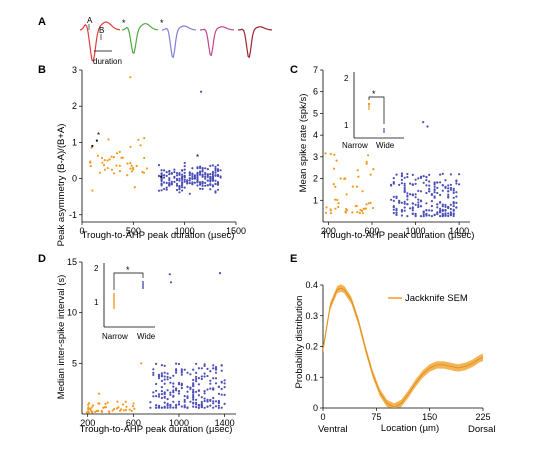  What do you see at coordinates (74, 179) in the screenshot?
I see `panel-b-ytick-label: 0` at bounding box center [74, 179].